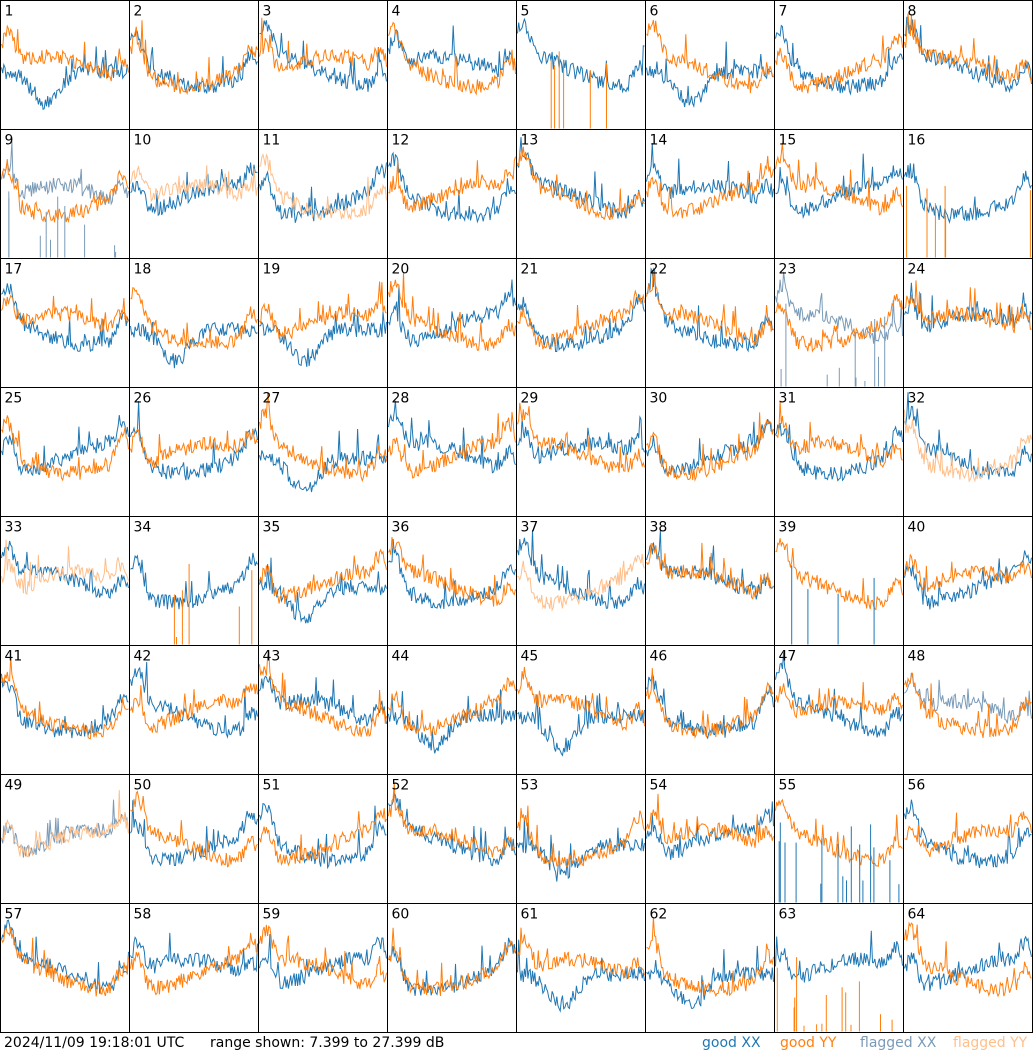  I want to click on panel-label: 55, so click(788, 786).